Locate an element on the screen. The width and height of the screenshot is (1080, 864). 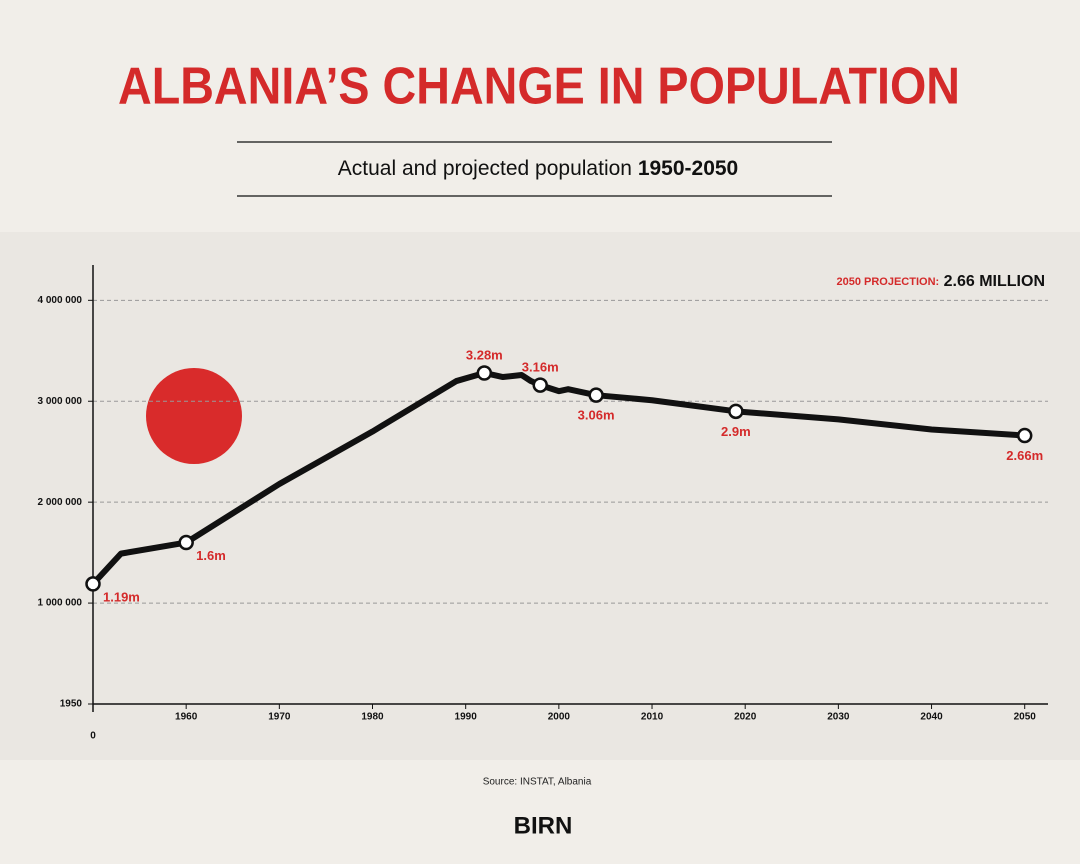
data-label: 1.19m is located at coordinates (121, 596).